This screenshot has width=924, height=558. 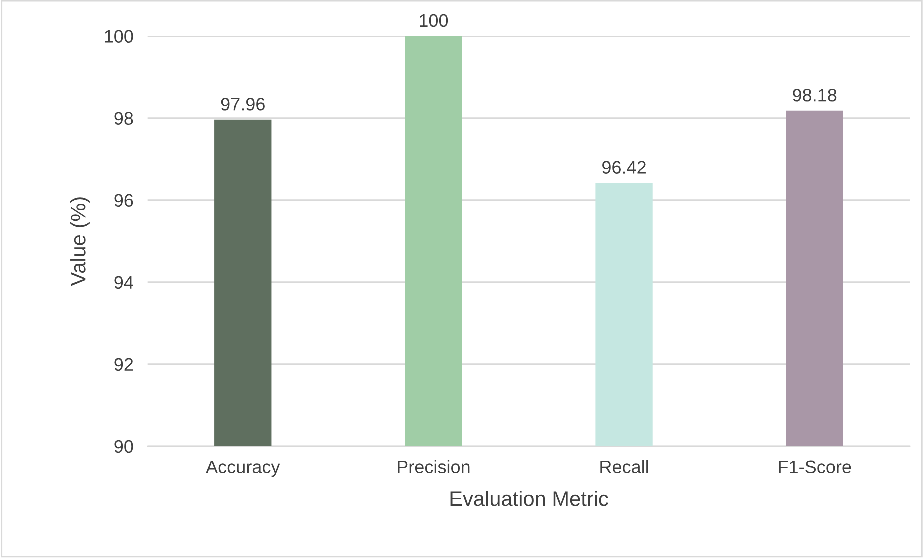 I want to click on y-tick-label: 90, so click(x=124, y=447).